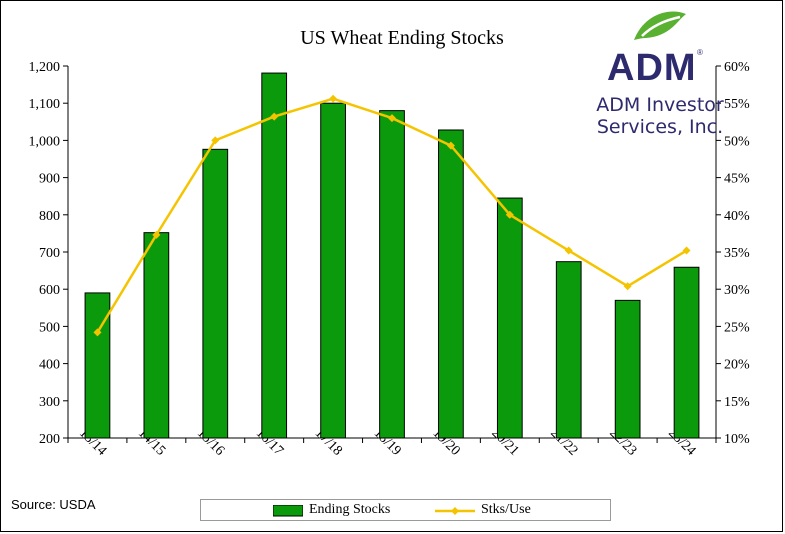 This screenshot has height=534, width=785. I want to click on y2-tick-label: 50%, so click(737, 141).